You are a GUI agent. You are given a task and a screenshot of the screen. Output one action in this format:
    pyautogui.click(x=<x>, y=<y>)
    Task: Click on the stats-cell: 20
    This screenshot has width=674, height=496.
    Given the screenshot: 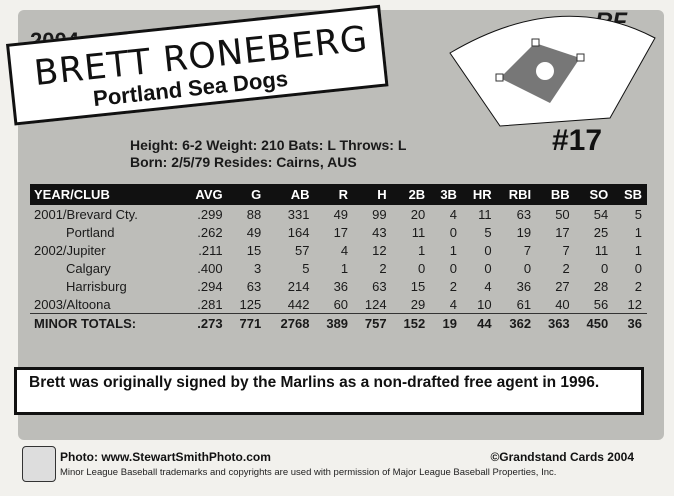 What is the action you would take?
    pyautogui.click(x=418, y=214)
    